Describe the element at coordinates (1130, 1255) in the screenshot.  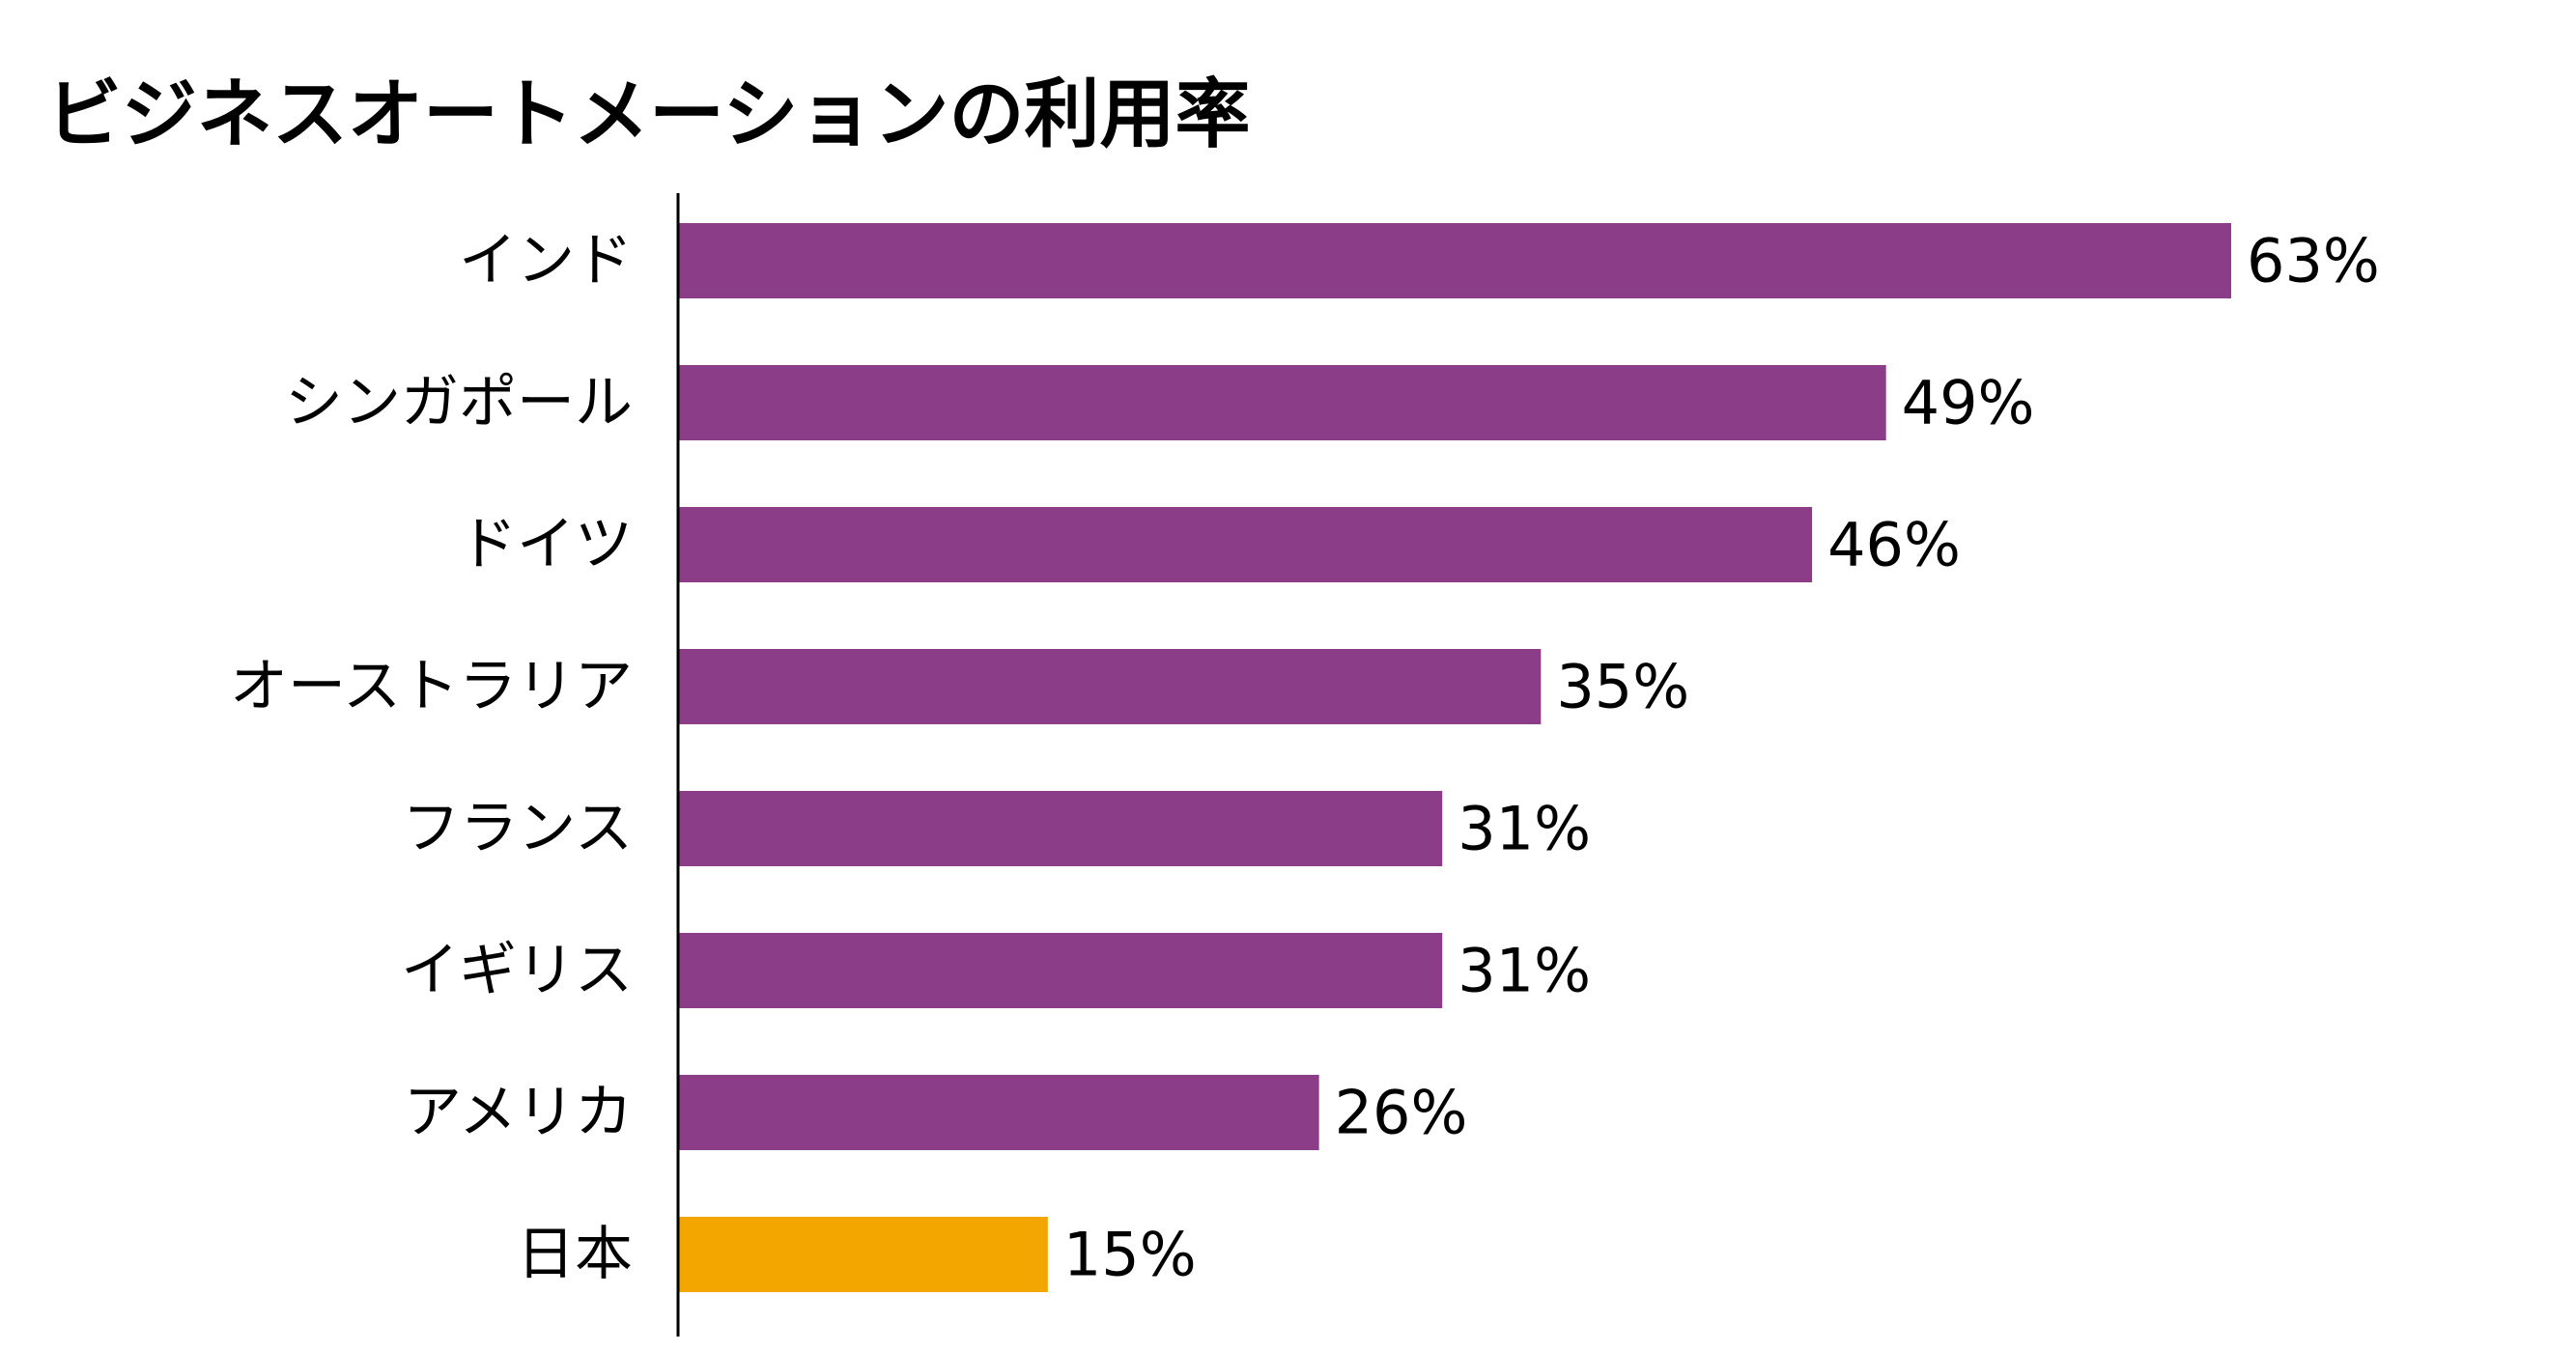
I see `value-label-7: 15%` at that location.